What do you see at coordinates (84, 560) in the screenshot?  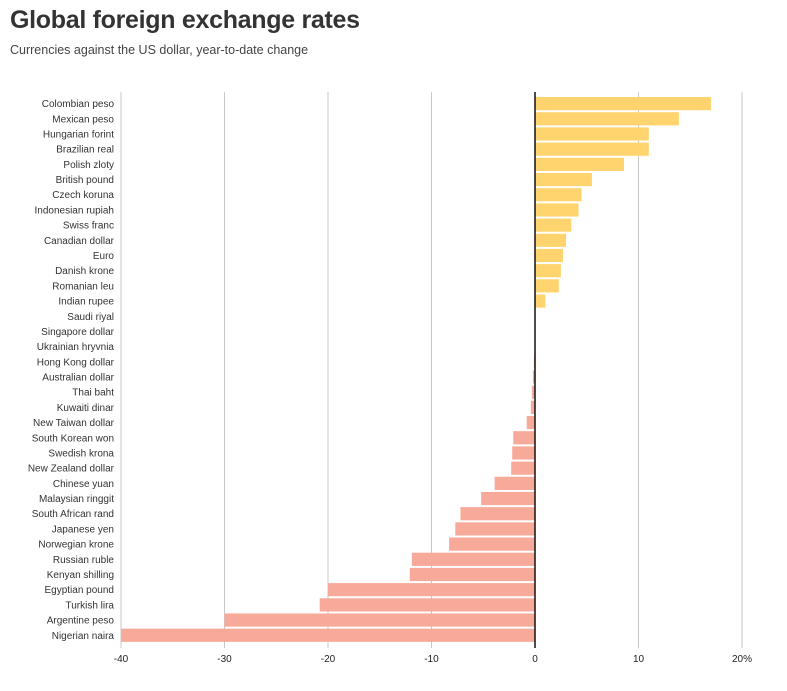 I see `category-label: Russian ruble` at bounding box center [84, 560].